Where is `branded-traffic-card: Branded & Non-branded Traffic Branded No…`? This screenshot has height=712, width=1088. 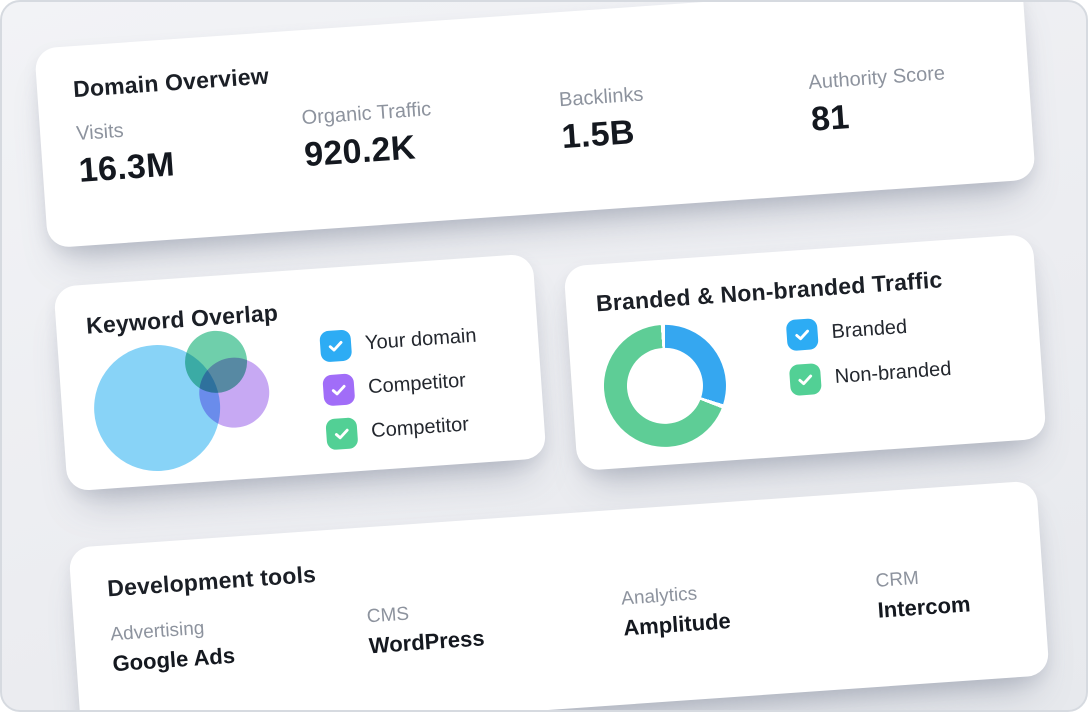
branded-traffic-card: Branded & Non-branded Traffic Branded No… is located at coordinates (805, 352).